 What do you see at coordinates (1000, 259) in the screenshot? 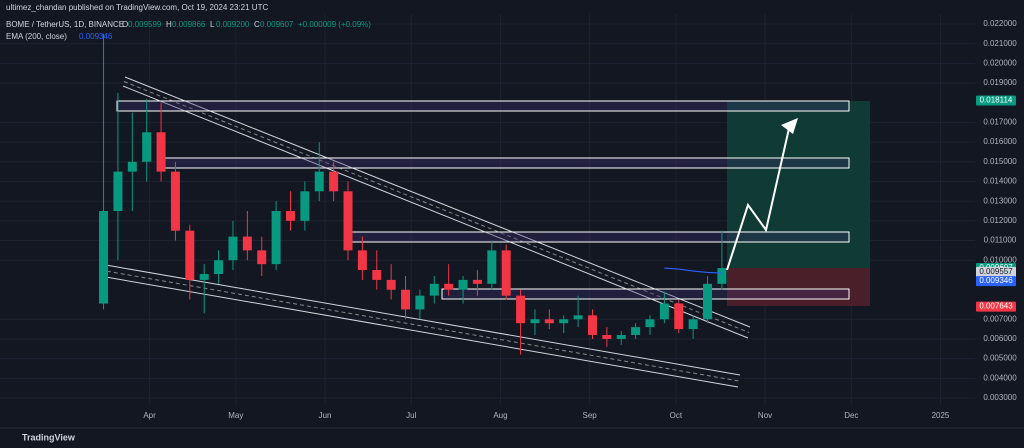
I see `y-tick-label: 0.010000` at bounding box center [1000, 259].